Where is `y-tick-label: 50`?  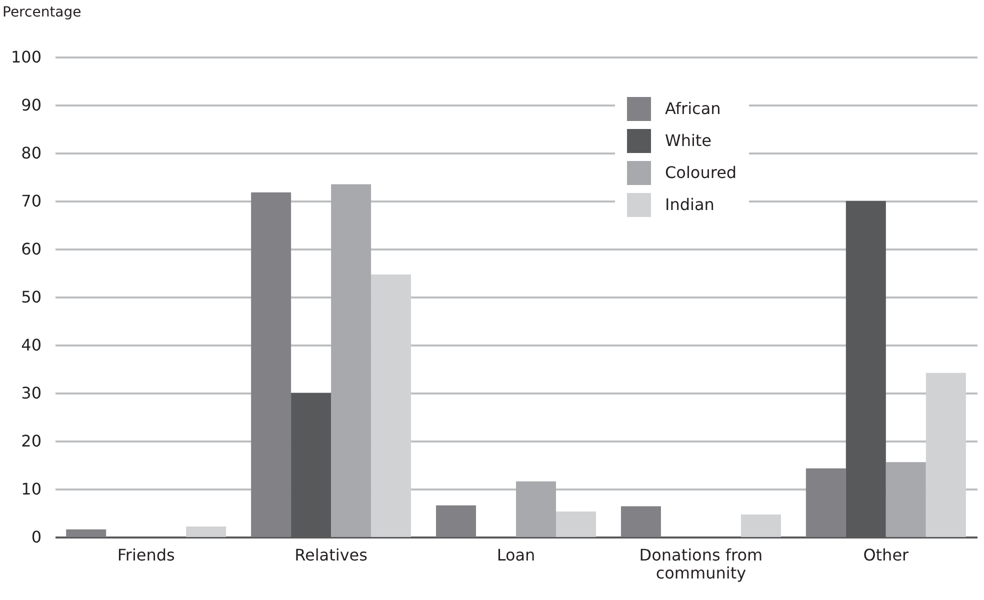 y-tick-label: 50 is located at coordinates (31, 297).